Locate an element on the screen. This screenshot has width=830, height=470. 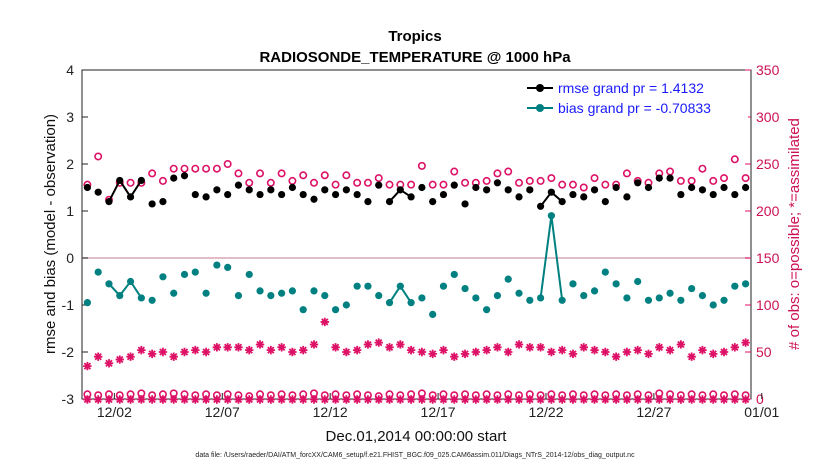
legend-rmse-label: rmse grand pr = 1.4132 is located at coordinates (631, 88).